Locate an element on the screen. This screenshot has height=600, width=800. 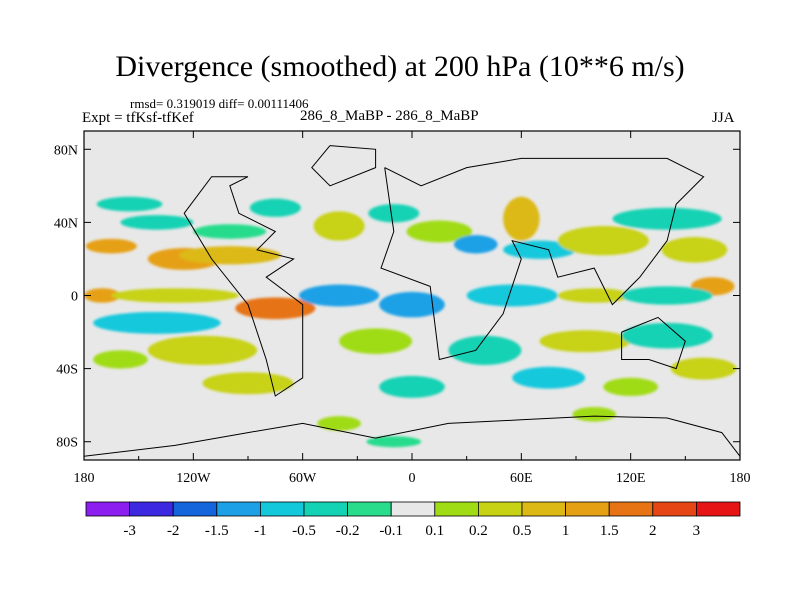
colorbar-label-8: 0.2 is located at coordinates (478, 531).